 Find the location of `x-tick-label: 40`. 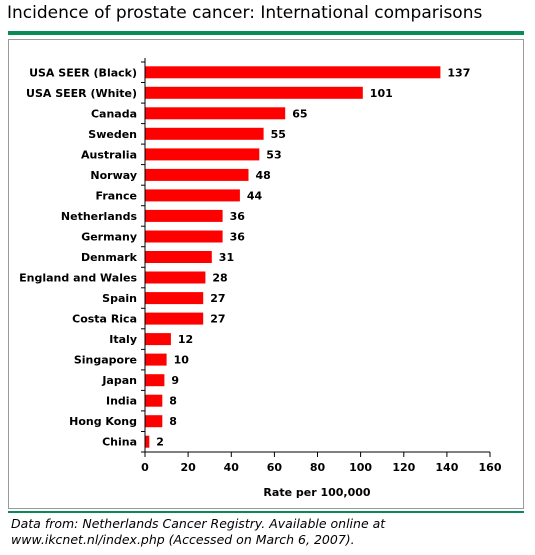

x-tick-label: 40 is located at coordinates (232, 467).